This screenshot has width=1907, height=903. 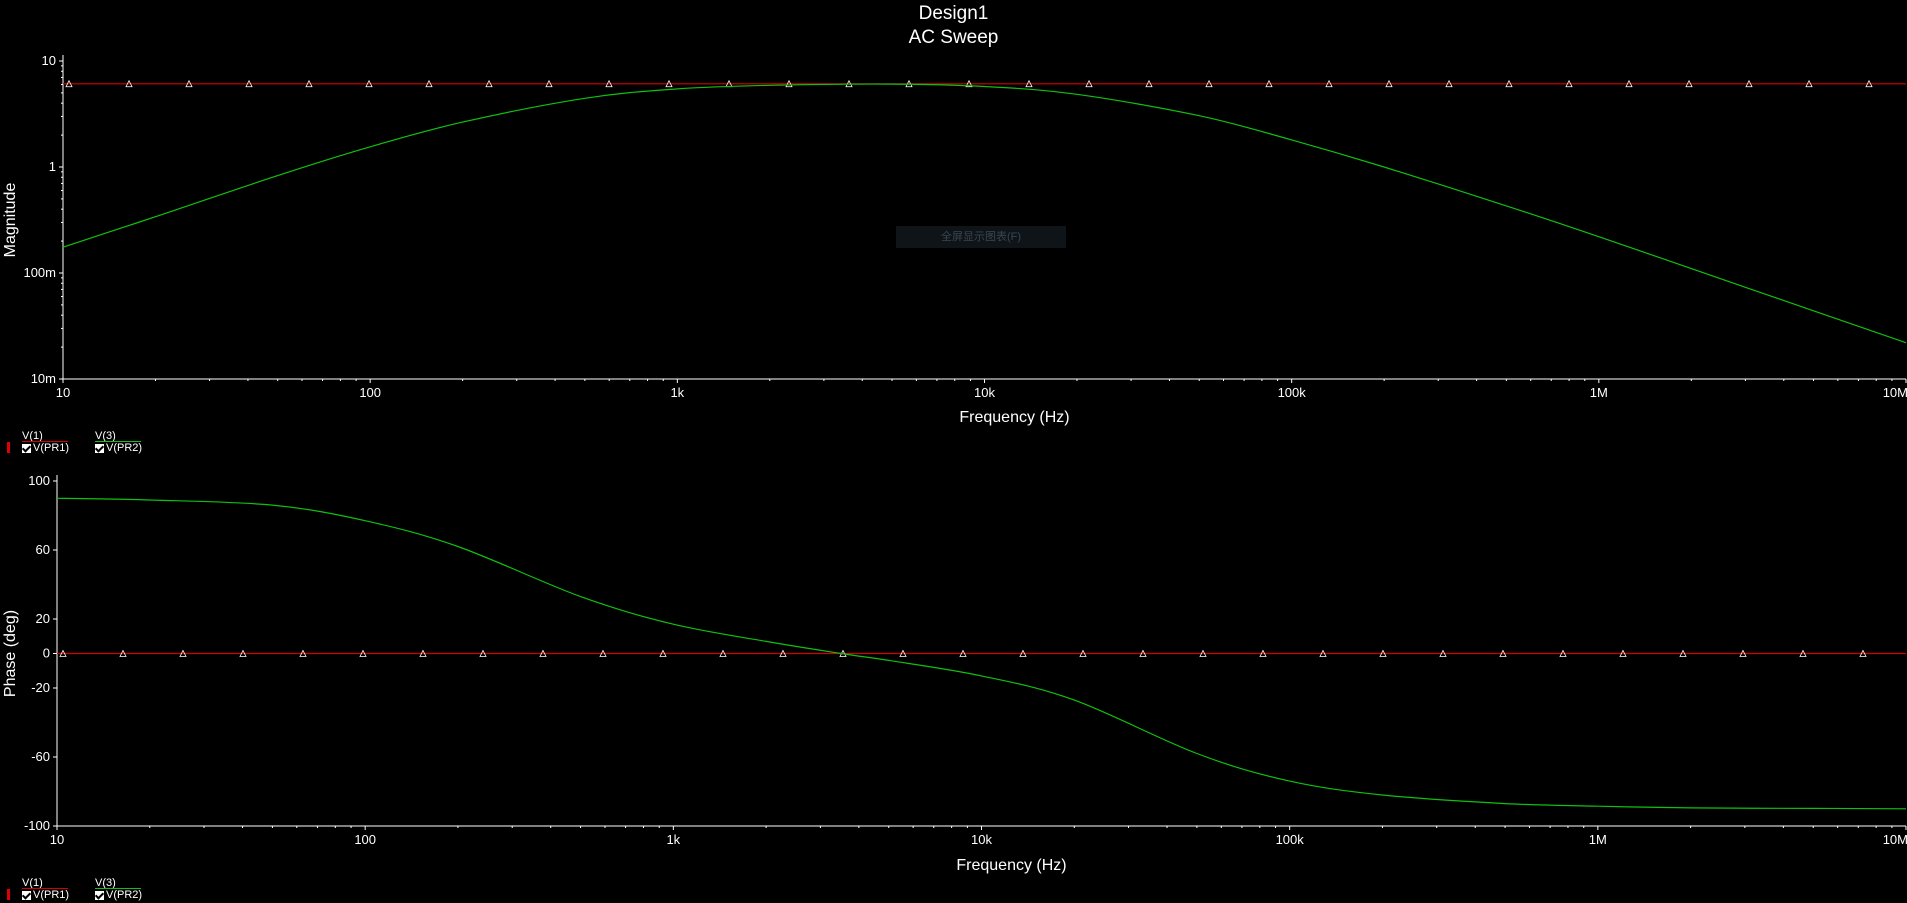 I want to click on x-tick-label-1-2: 1k, so click(x=673, y=839).